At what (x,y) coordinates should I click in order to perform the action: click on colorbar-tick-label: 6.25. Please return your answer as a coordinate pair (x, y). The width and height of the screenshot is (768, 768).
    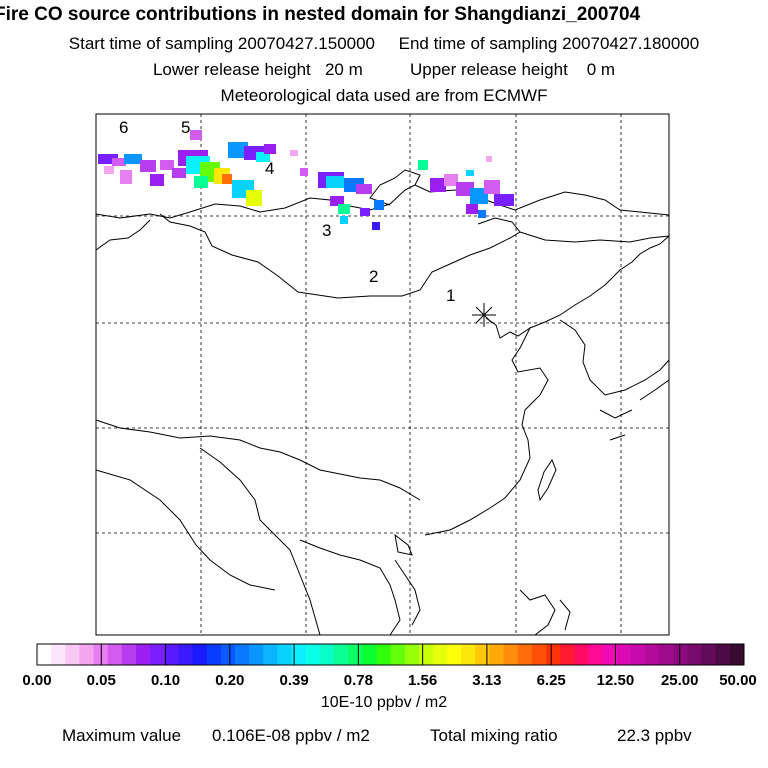
    Looking at the image, I should click on (551, 680).